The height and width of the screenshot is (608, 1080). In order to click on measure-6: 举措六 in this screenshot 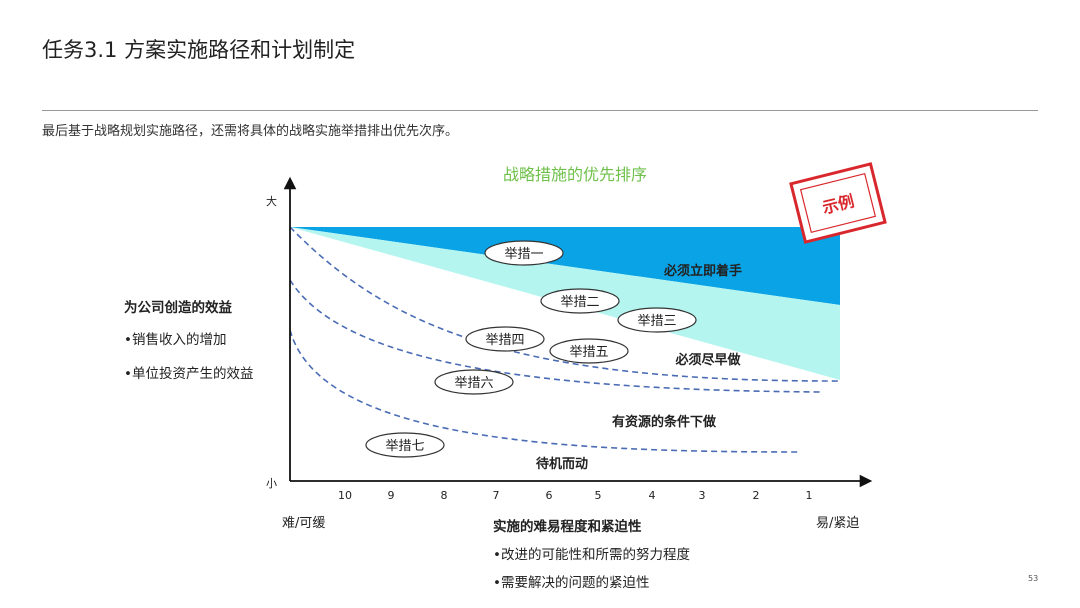, I will do `click(474, 382)`.